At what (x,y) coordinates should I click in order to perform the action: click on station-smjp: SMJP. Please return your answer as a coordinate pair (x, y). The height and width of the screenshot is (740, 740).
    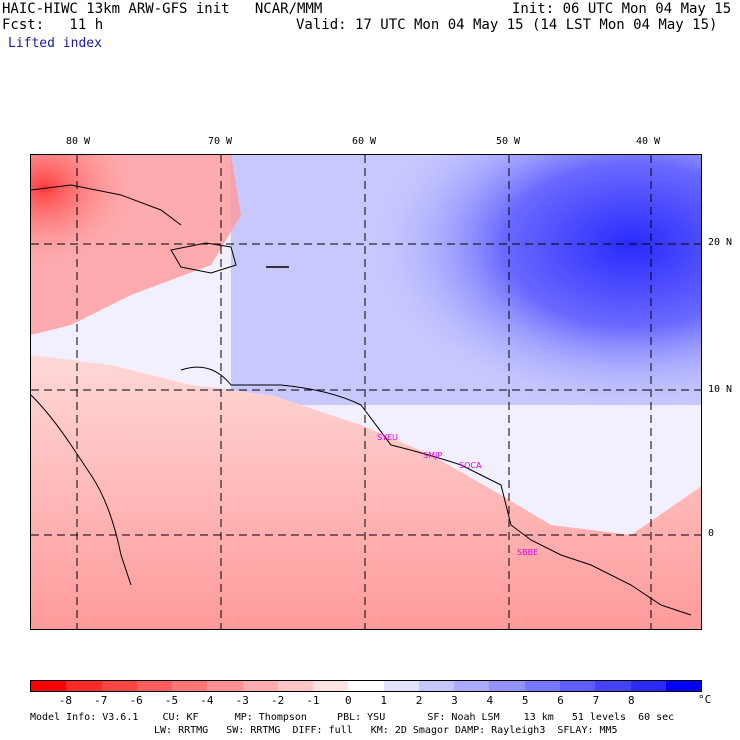
    Looking at the image, I should click on (433, 455).